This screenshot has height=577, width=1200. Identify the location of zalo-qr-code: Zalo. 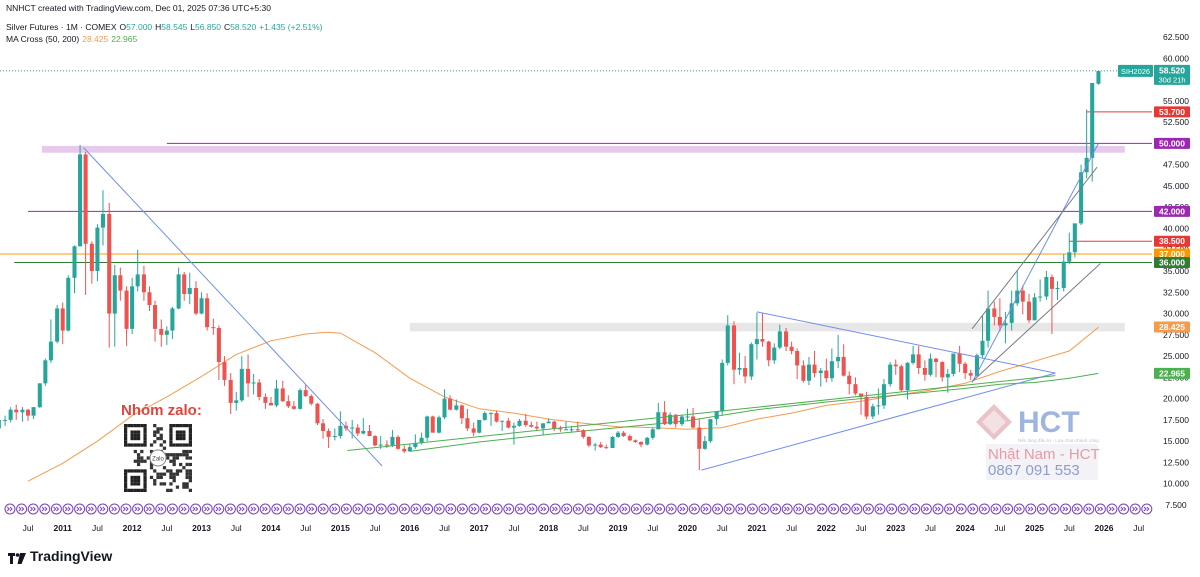
(158, 458).